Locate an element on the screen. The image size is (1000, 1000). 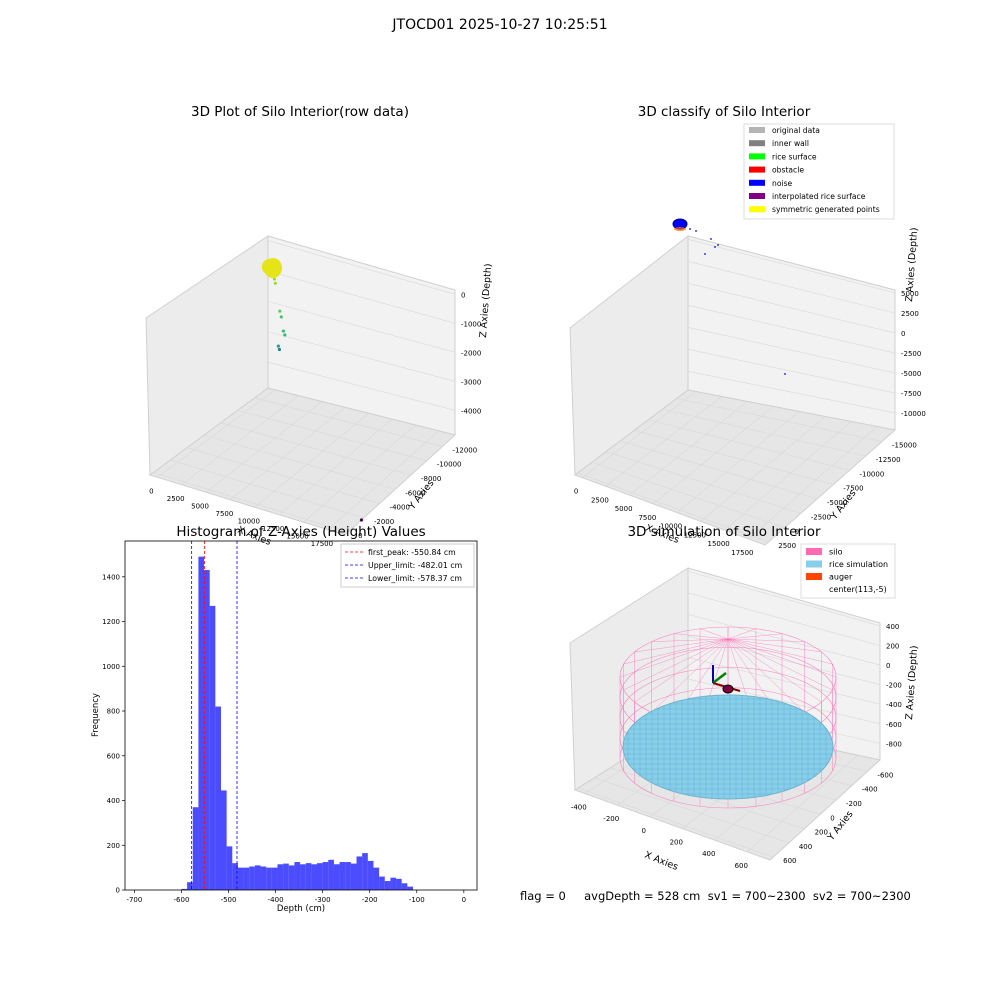
z-tick-label: -4000 is located at coordinates (471, 411).